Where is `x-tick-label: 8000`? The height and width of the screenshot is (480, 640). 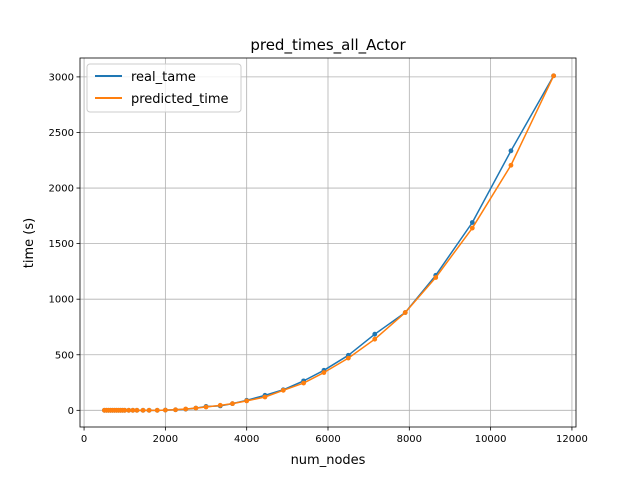
x-tick-label: 8000 is located at coordinates (409, 439).